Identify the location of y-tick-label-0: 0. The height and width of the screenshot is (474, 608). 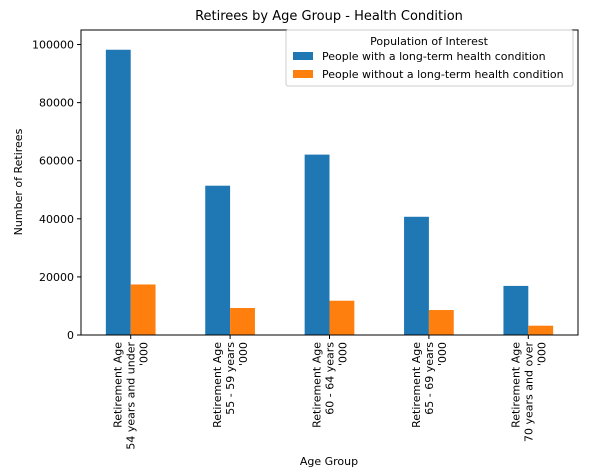
(70, 335).